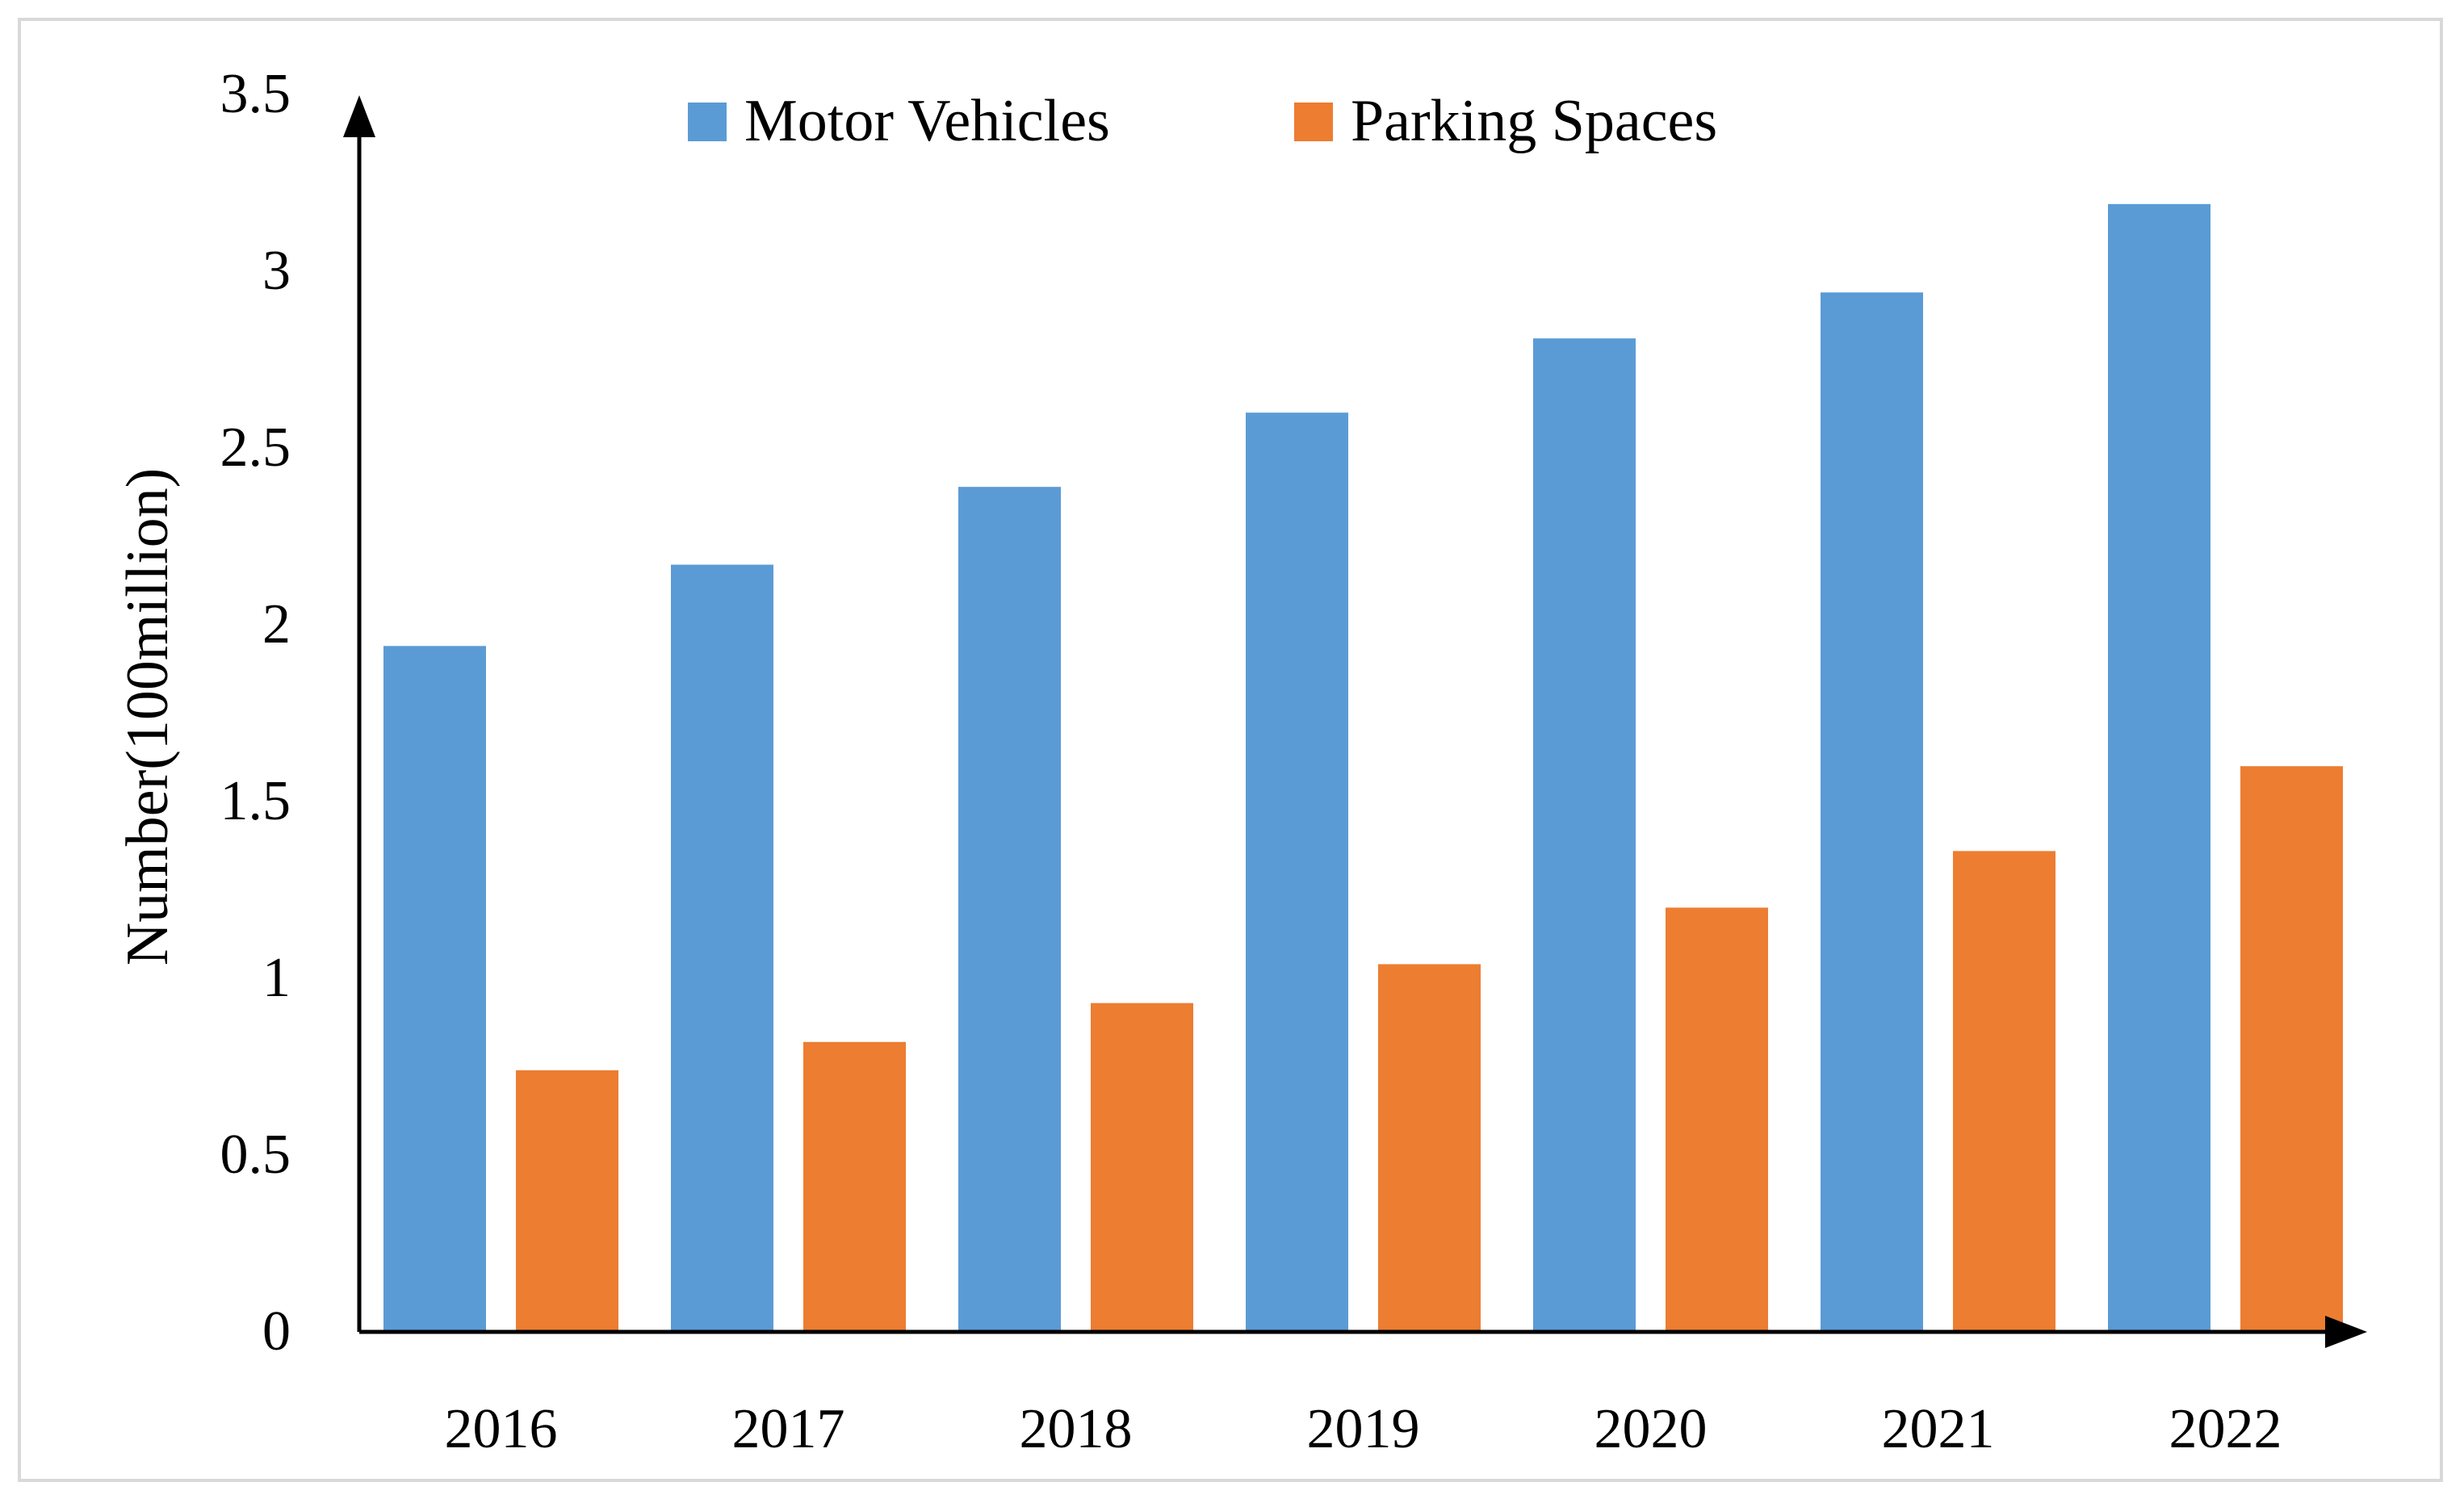  Describe the element at coordinates (255, 448) in the screenshot. I see `y-tick-label: 2.5` at that location.